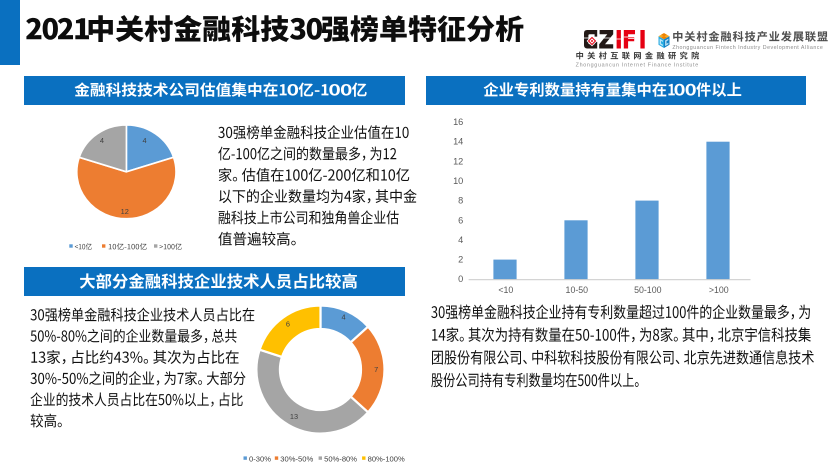 The height and width of the screenshot is (468, 830). I want to click on svg-text: 50%-80%, so click(340, 458).